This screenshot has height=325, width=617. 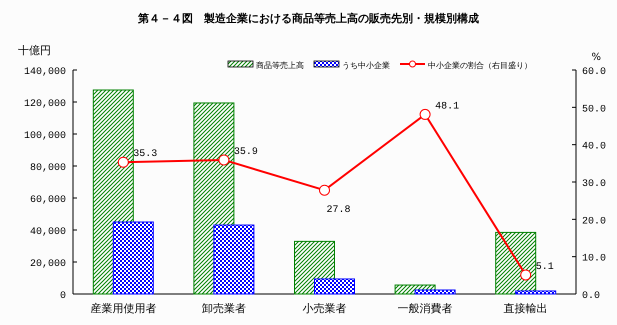 I want to click on y2-tick-label: 30.0, so click(x=594, y=184).